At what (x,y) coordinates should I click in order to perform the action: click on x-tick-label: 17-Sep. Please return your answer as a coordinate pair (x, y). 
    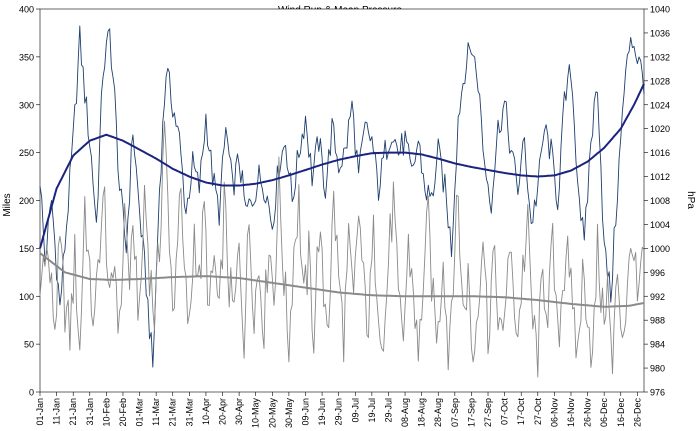
    Looking at the image, I should click on (471, 412).